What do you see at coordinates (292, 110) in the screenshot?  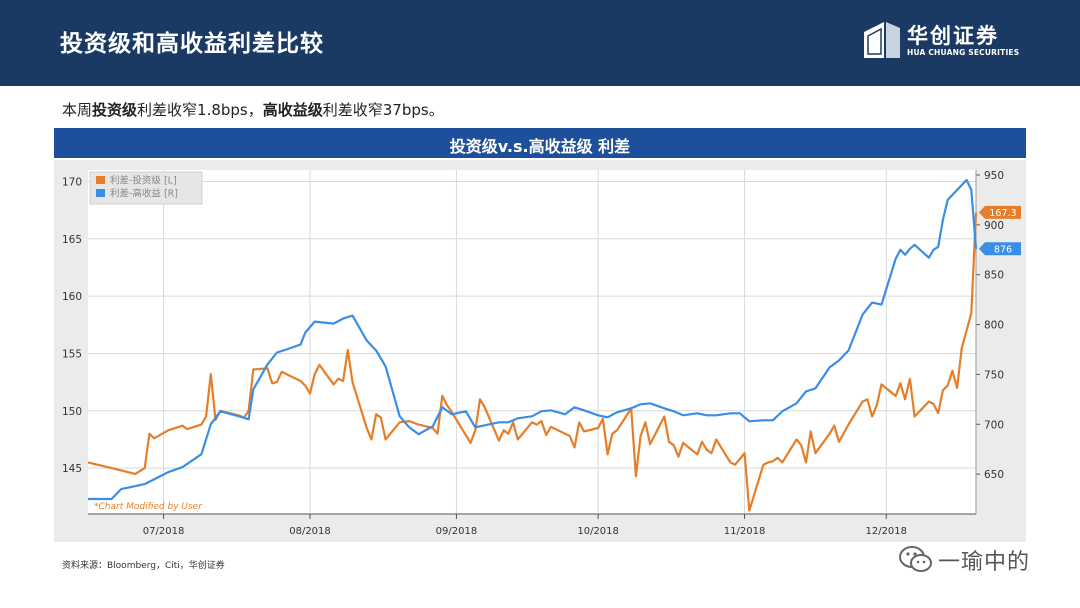 I see `summary-emphasis: 高收益级` at bounding box center [292, 110].